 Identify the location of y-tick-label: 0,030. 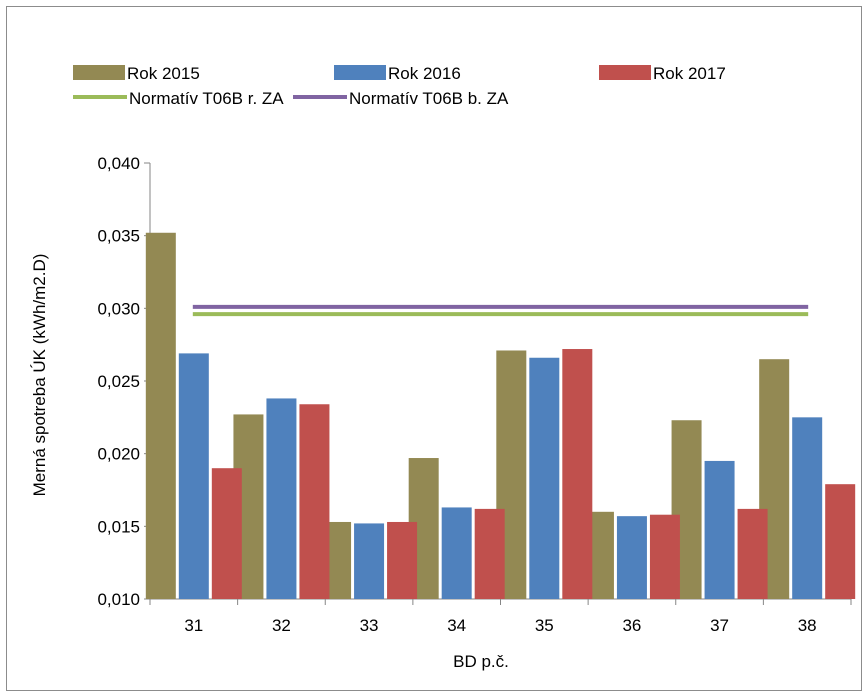
(118, 308).